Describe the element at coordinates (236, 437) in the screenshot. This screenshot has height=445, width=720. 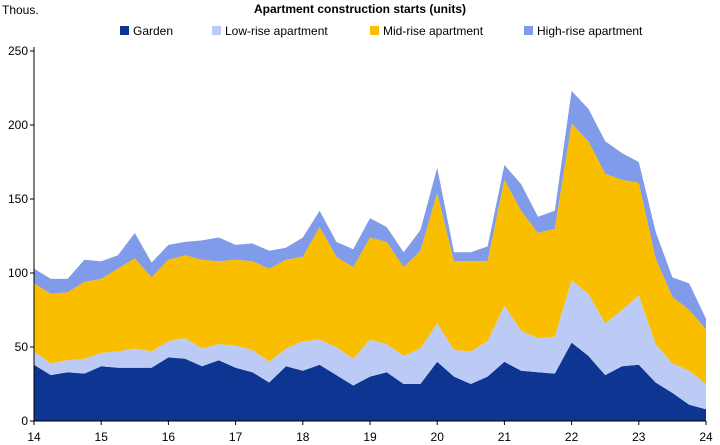
I see `x-tick-label: 17` at that location.